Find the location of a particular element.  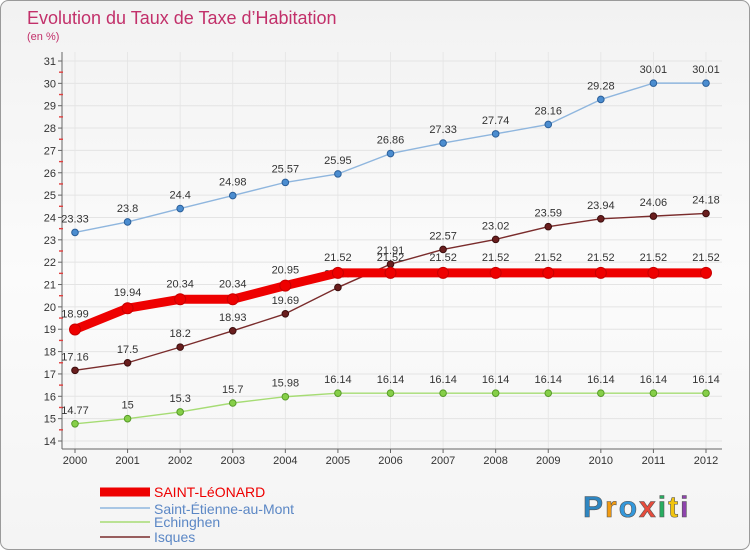

legend-entry-echinghen: Echinghen is located at coordinates (160, 522).